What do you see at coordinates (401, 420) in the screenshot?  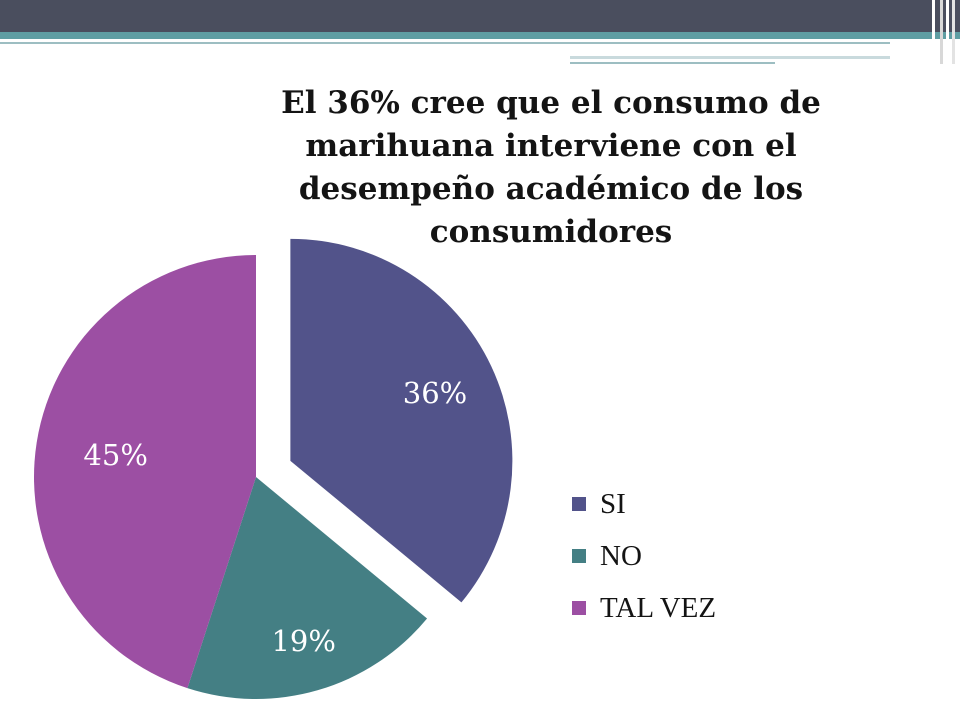 I see `pie-slice-si` at bounding box center [401, 420].